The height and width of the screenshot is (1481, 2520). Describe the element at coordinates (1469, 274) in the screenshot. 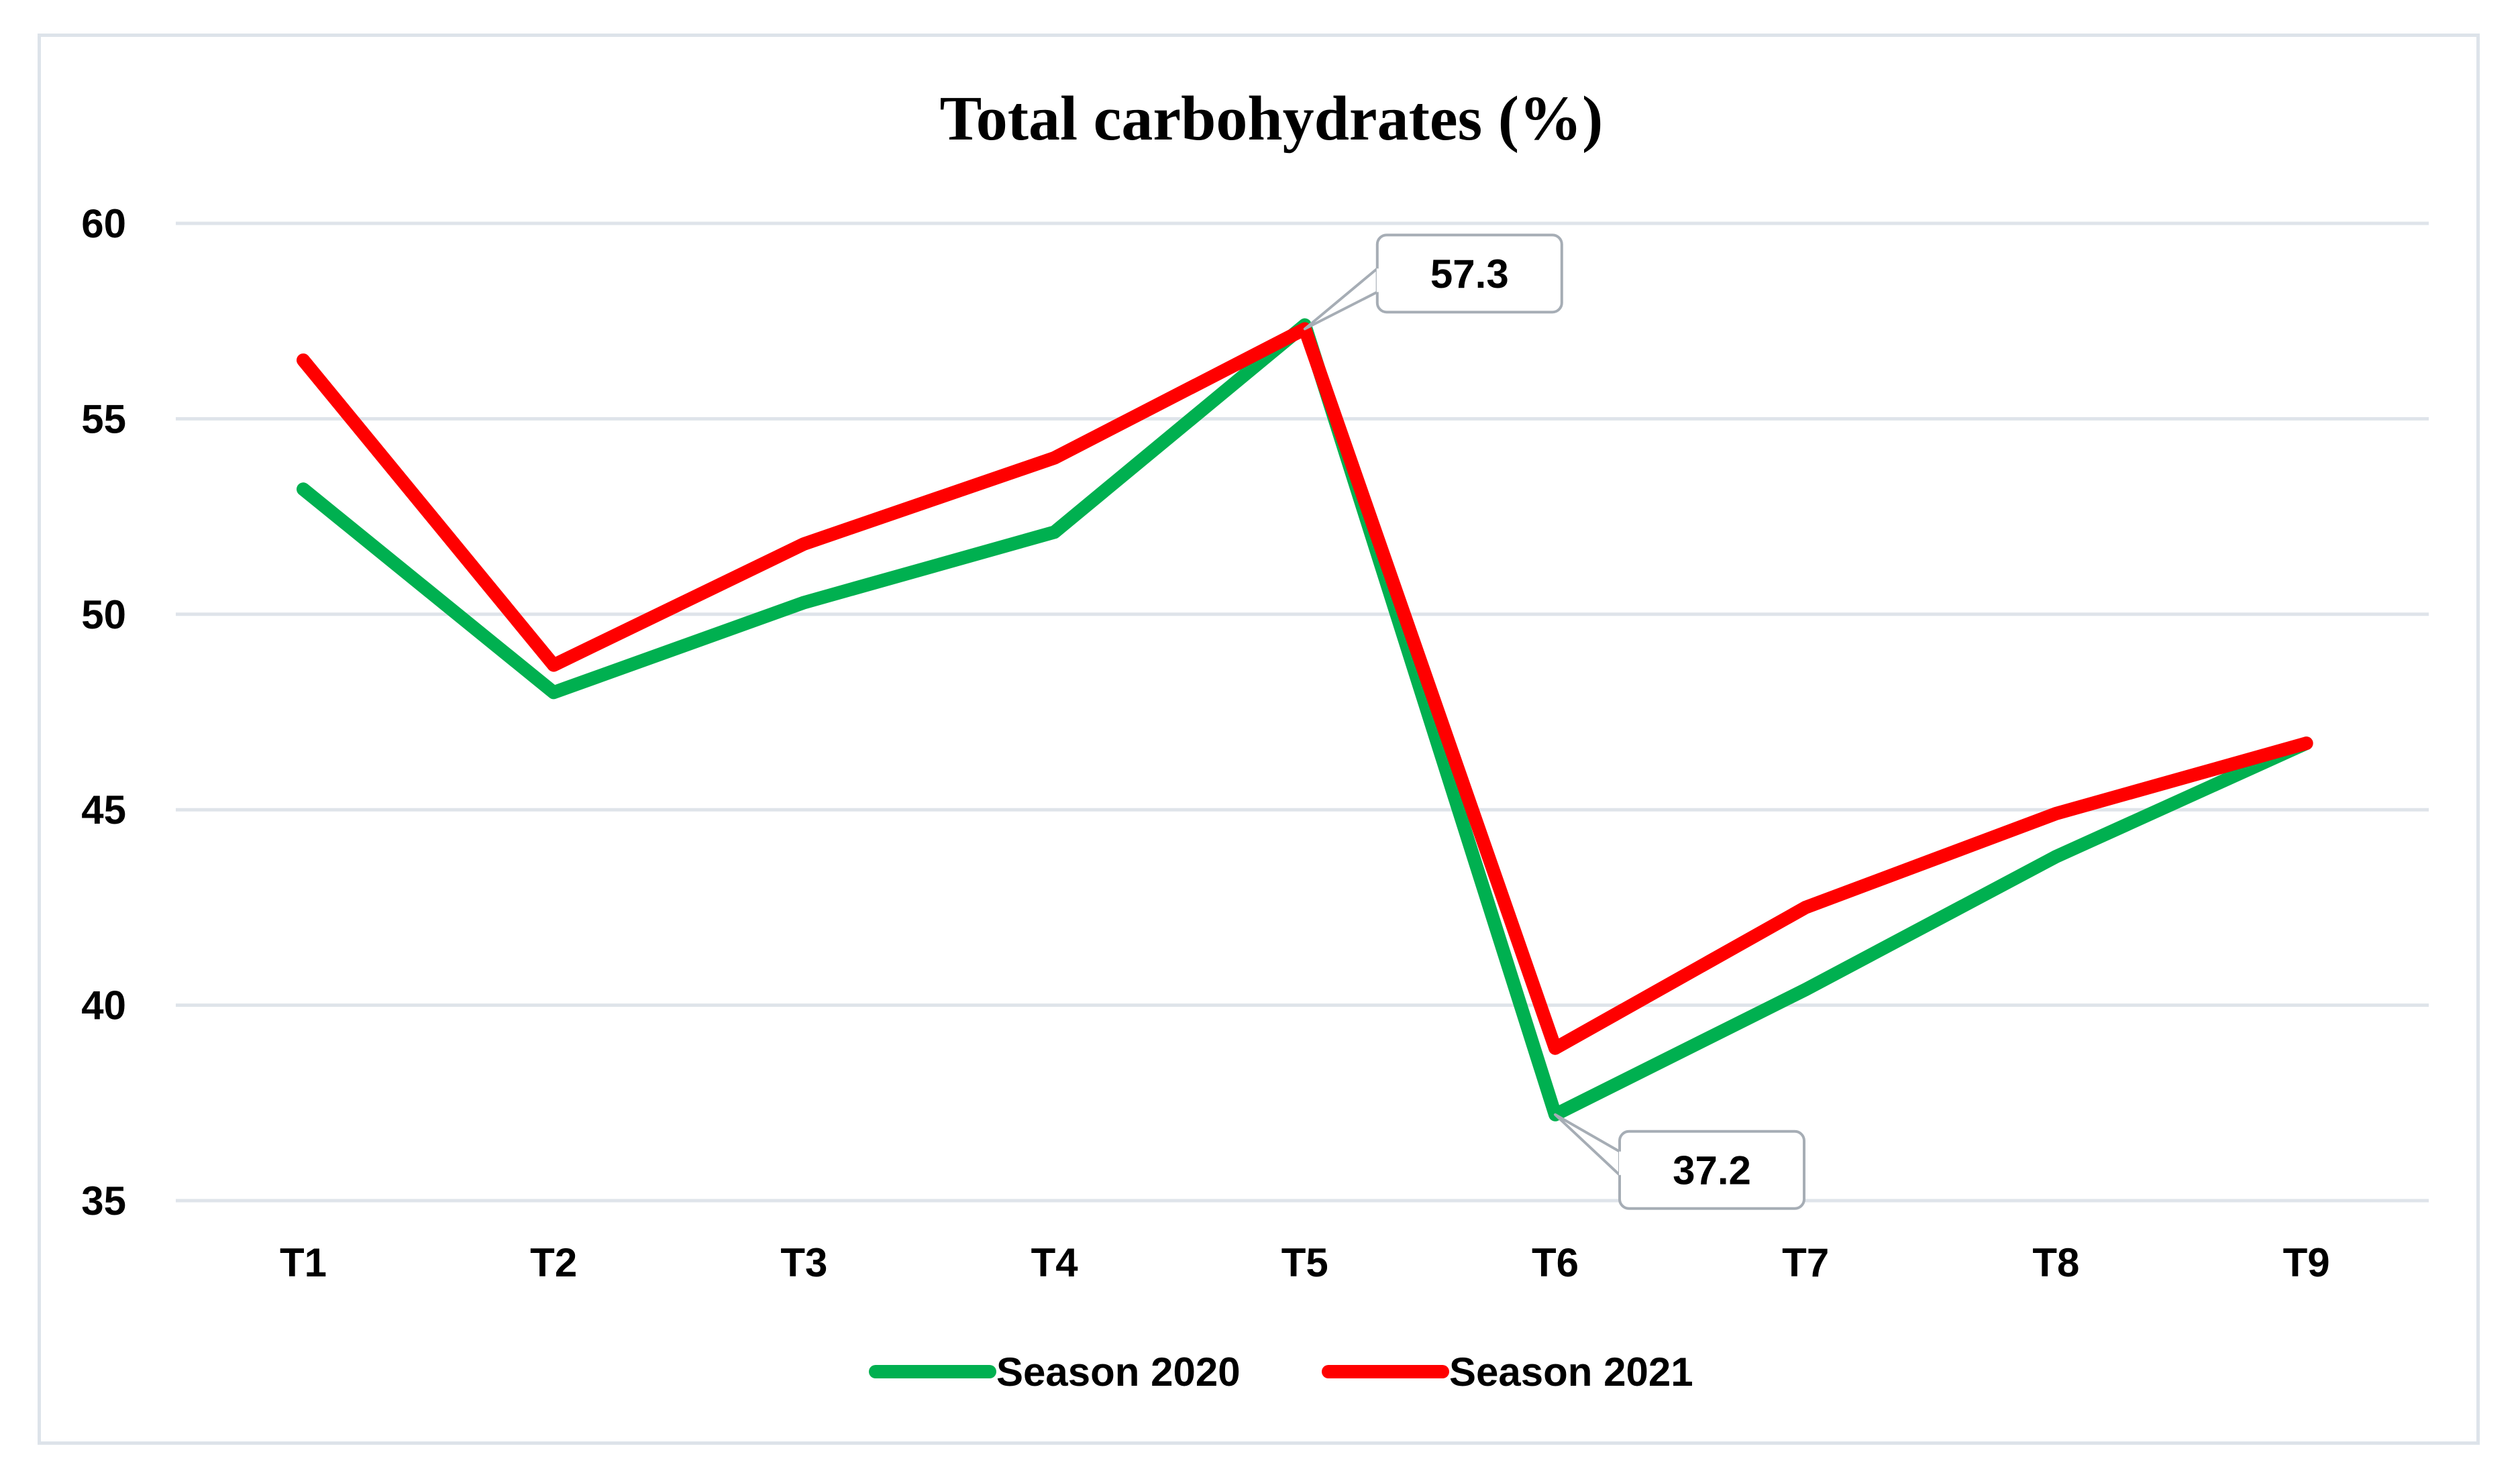

I see `callout-label: 57.3` at that location.